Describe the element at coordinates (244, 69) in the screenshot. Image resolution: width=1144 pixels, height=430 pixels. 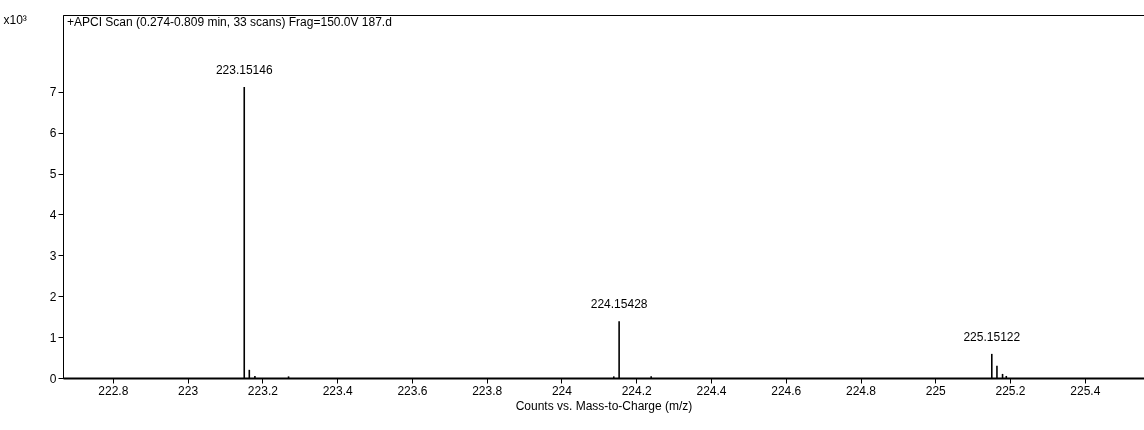
I see `annotation: 223.15146` at that location.